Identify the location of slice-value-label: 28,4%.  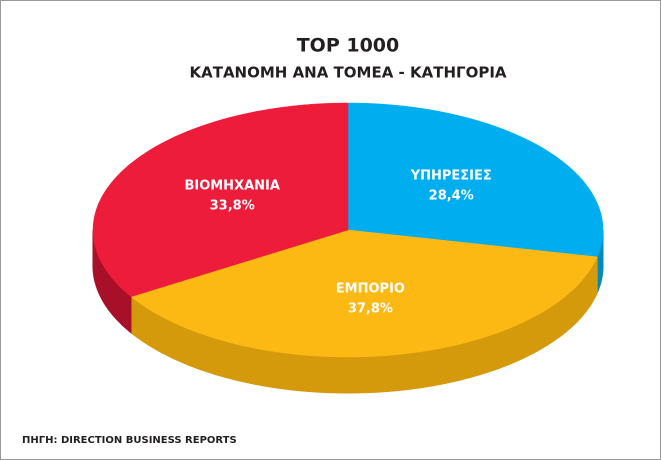
(451, 196).